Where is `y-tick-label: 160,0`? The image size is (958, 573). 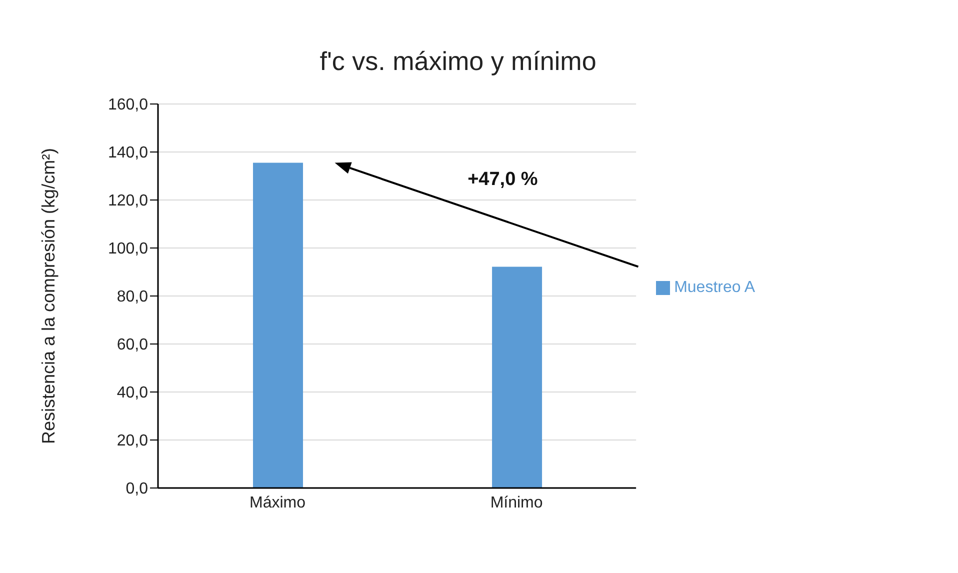
y-tick-label: 160,0 is located at coordinates (128, 105).